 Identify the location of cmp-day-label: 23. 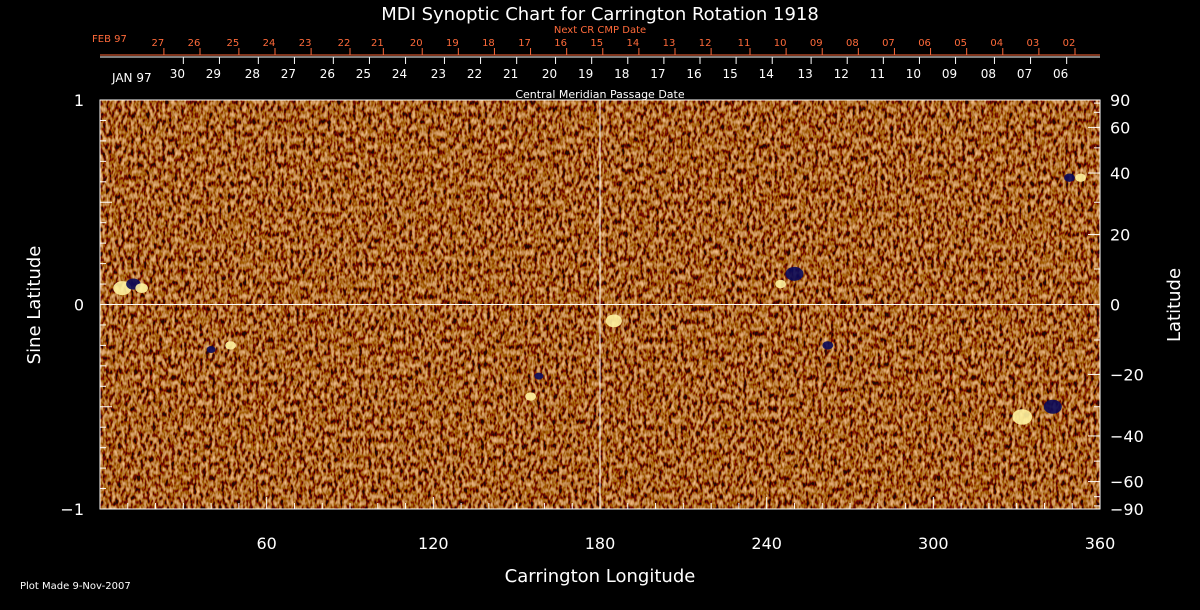
(438, 74).